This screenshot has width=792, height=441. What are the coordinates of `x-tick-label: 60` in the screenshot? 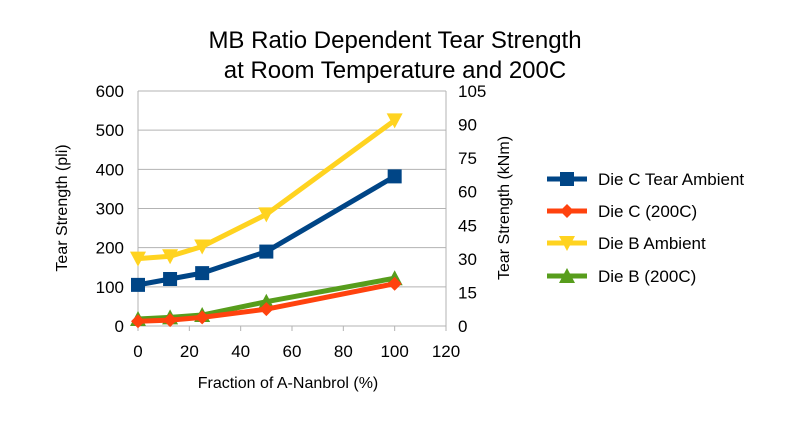 It's located at (292, 351).